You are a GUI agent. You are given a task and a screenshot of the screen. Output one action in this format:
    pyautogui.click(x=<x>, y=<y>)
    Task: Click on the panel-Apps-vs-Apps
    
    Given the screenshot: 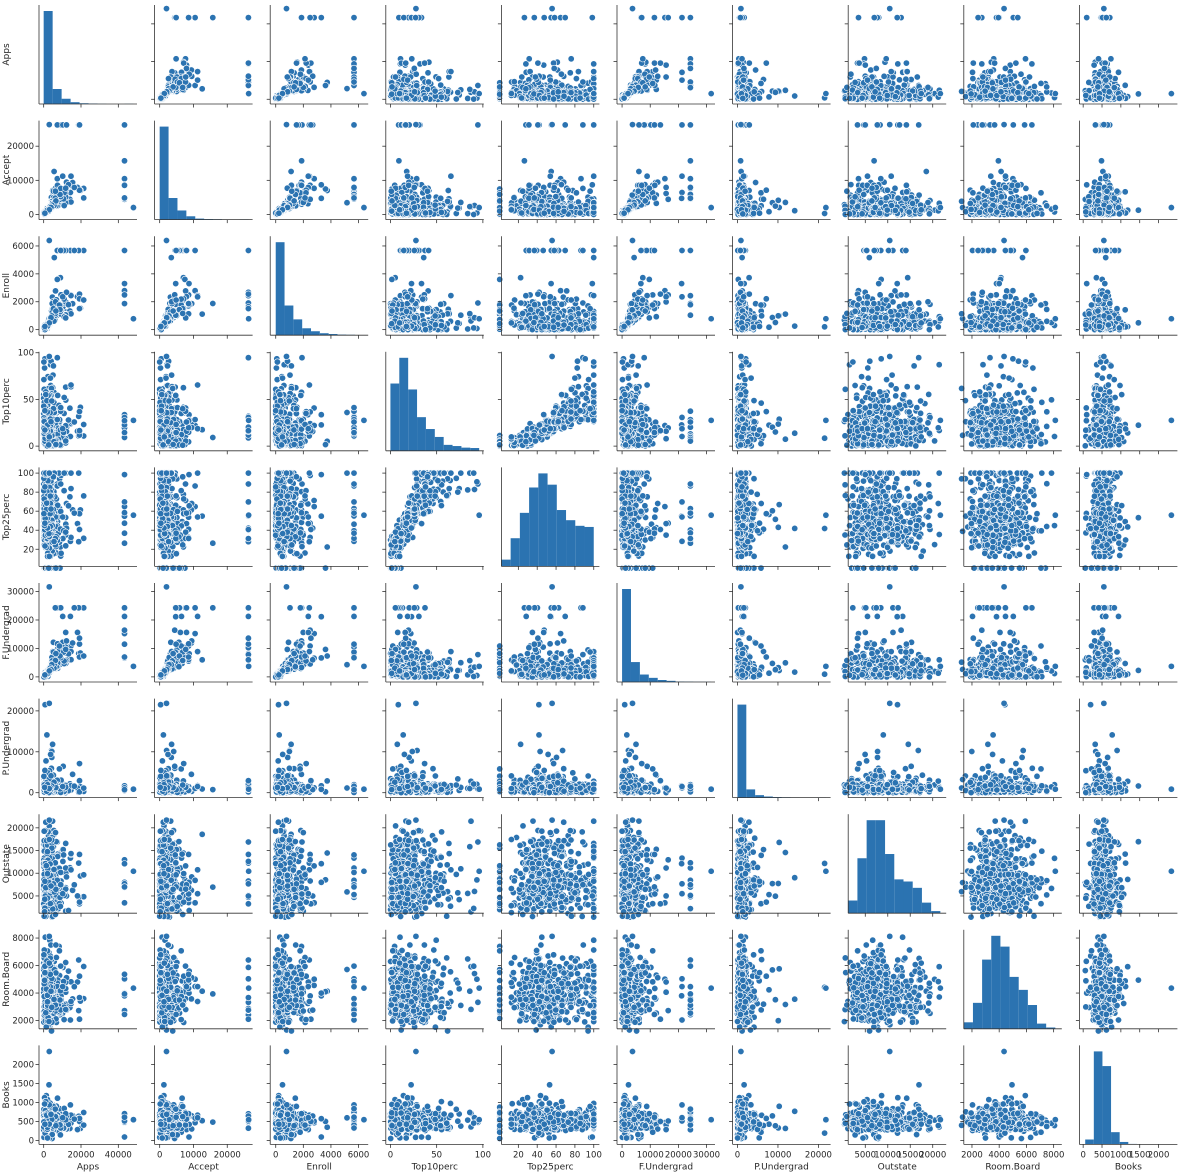 What is the action you would take?
    pyautogui.click(x=88, y=56)
    